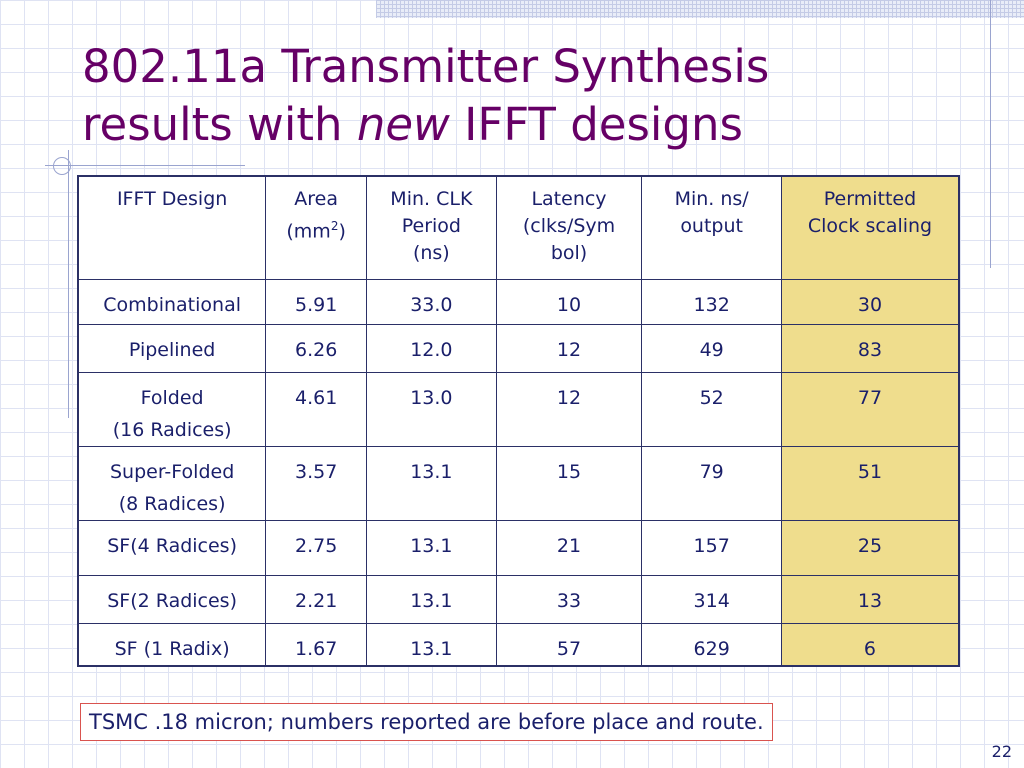 The image size is (1024, 768). What do you see at coordinates (870, 599) in the screenshot?
I see `cell-scaling: 13` at bounding box center [870, 599].